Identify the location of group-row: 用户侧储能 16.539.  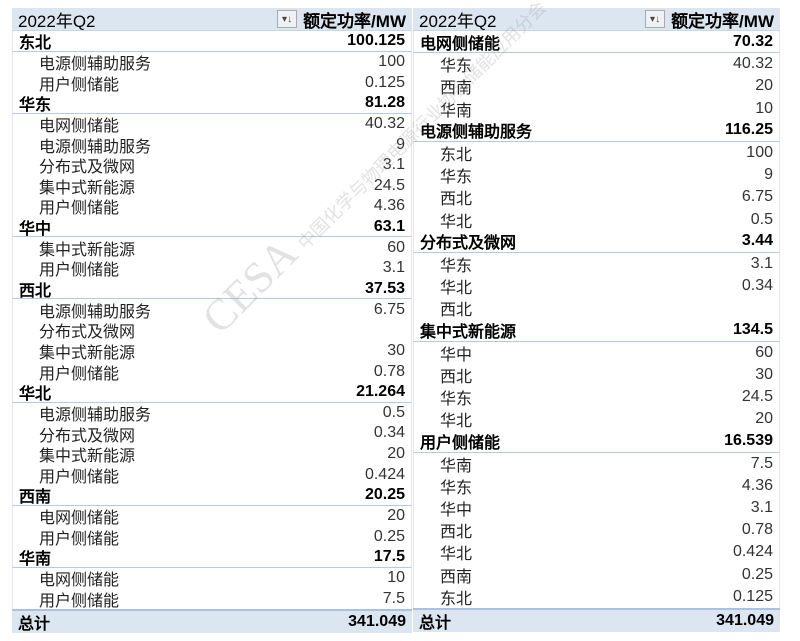
(596, 441).